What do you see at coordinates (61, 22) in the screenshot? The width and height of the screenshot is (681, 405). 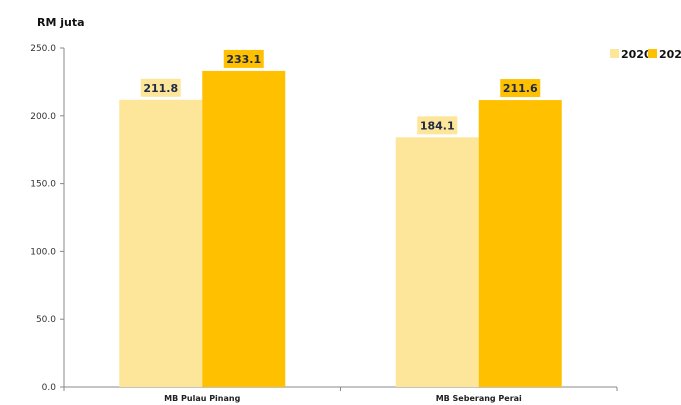 I see `y-axis-unit-label: RM juta` at bounding box center [61, 22].